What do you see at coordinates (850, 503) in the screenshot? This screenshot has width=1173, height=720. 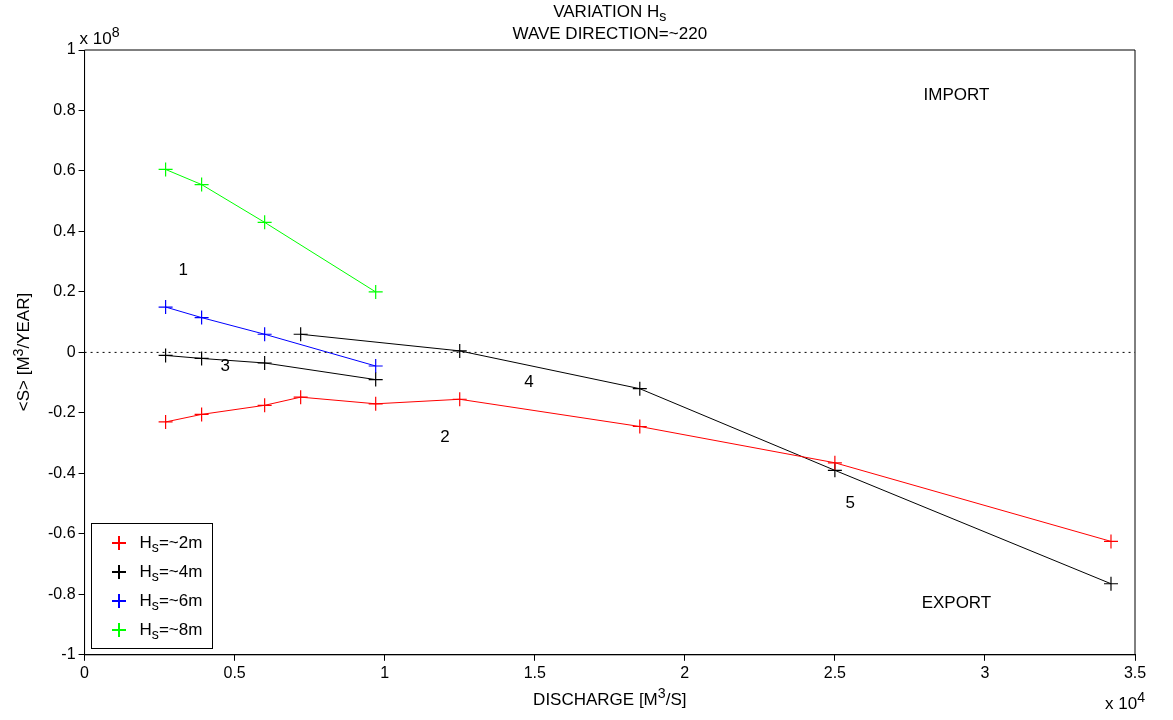 I see `annotation: 5` at bounding box center [850, 503].